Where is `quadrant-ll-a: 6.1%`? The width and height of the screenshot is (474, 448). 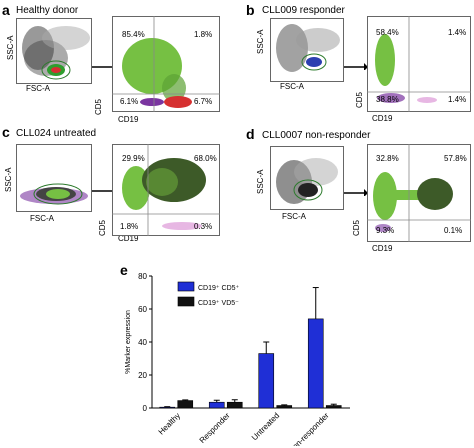
quadrant-ll-a: 6.1% is located at coordinates (129, 101).